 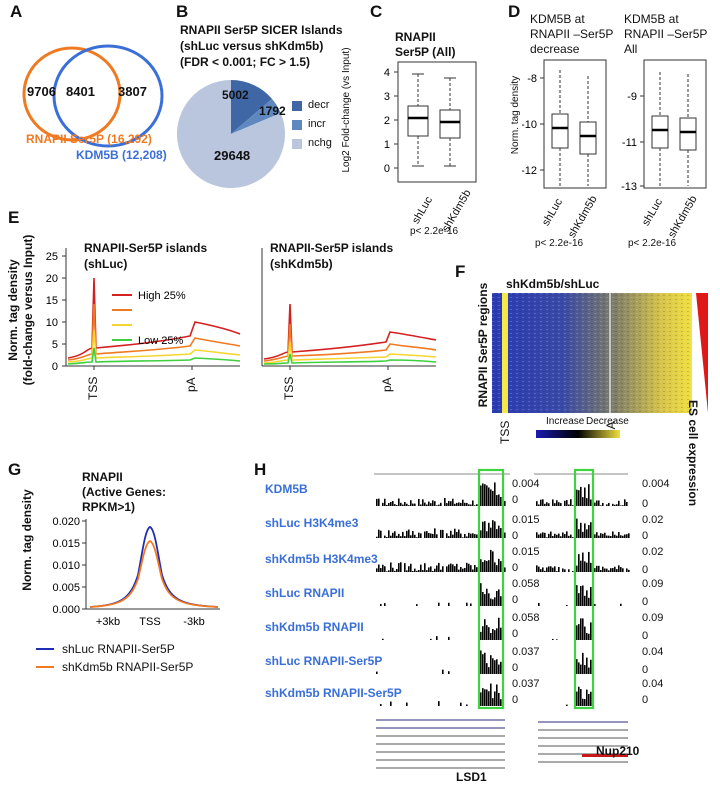 What do you see at coordinates (529, 125) in the screenshot?
I see `d-left-ylab-2: -10` at bounding box center [529, 125].